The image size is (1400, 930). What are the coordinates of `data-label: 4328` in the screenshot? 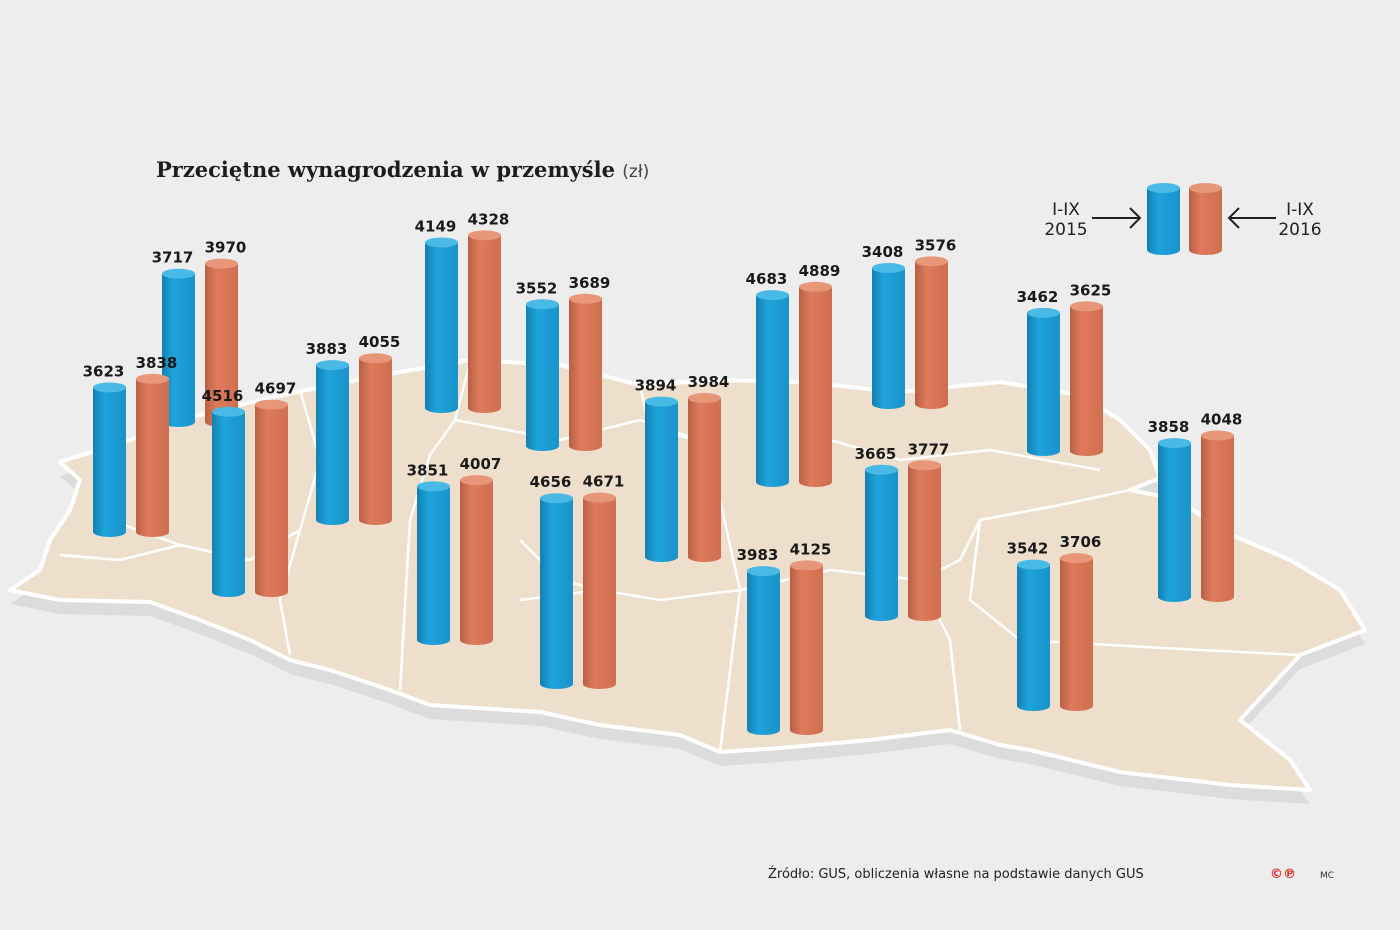 It's located at (489, 219).